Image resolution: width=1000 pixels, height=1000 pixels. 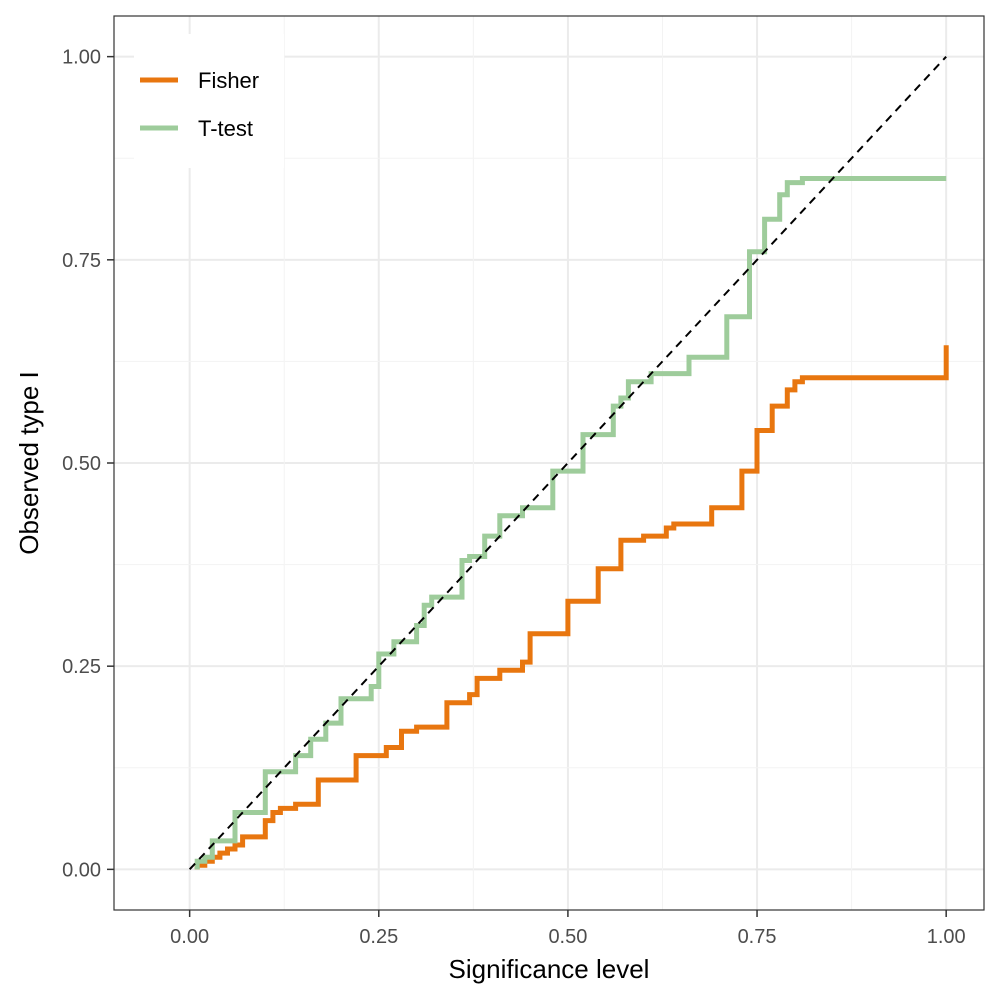 I want to click on legend: Fisher T-test, so click(x=209, y=101).